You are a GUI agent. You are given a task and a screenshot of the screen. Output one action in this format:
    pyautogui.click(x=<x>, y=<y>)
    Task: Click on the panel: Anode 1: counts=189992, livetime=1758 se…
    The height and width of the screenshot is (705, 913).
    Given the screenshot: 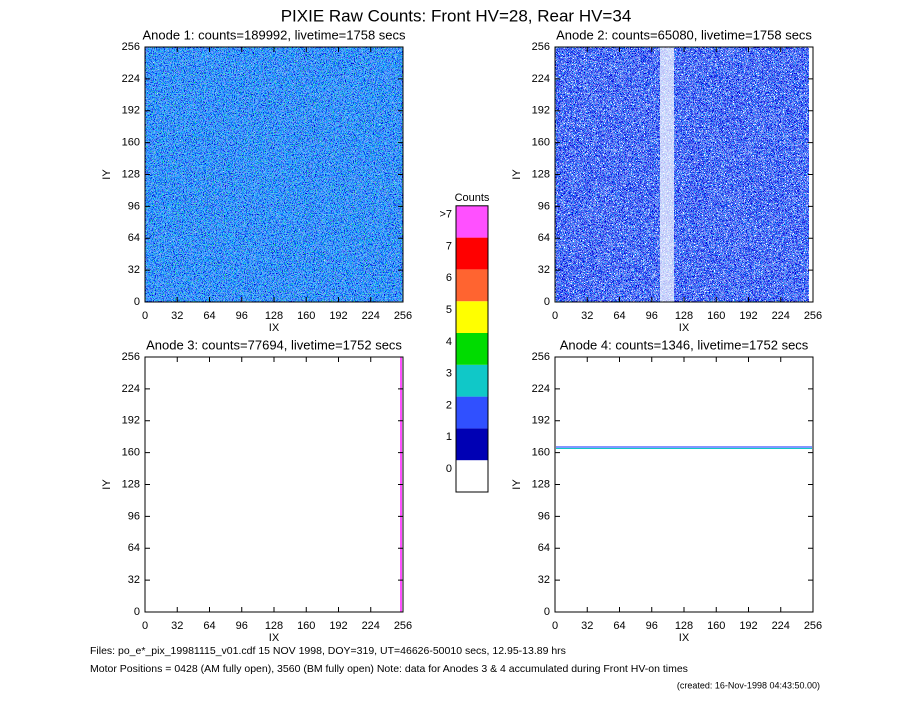 What is the action you would take?
    pyautogui.click(x=256, y=180)
    